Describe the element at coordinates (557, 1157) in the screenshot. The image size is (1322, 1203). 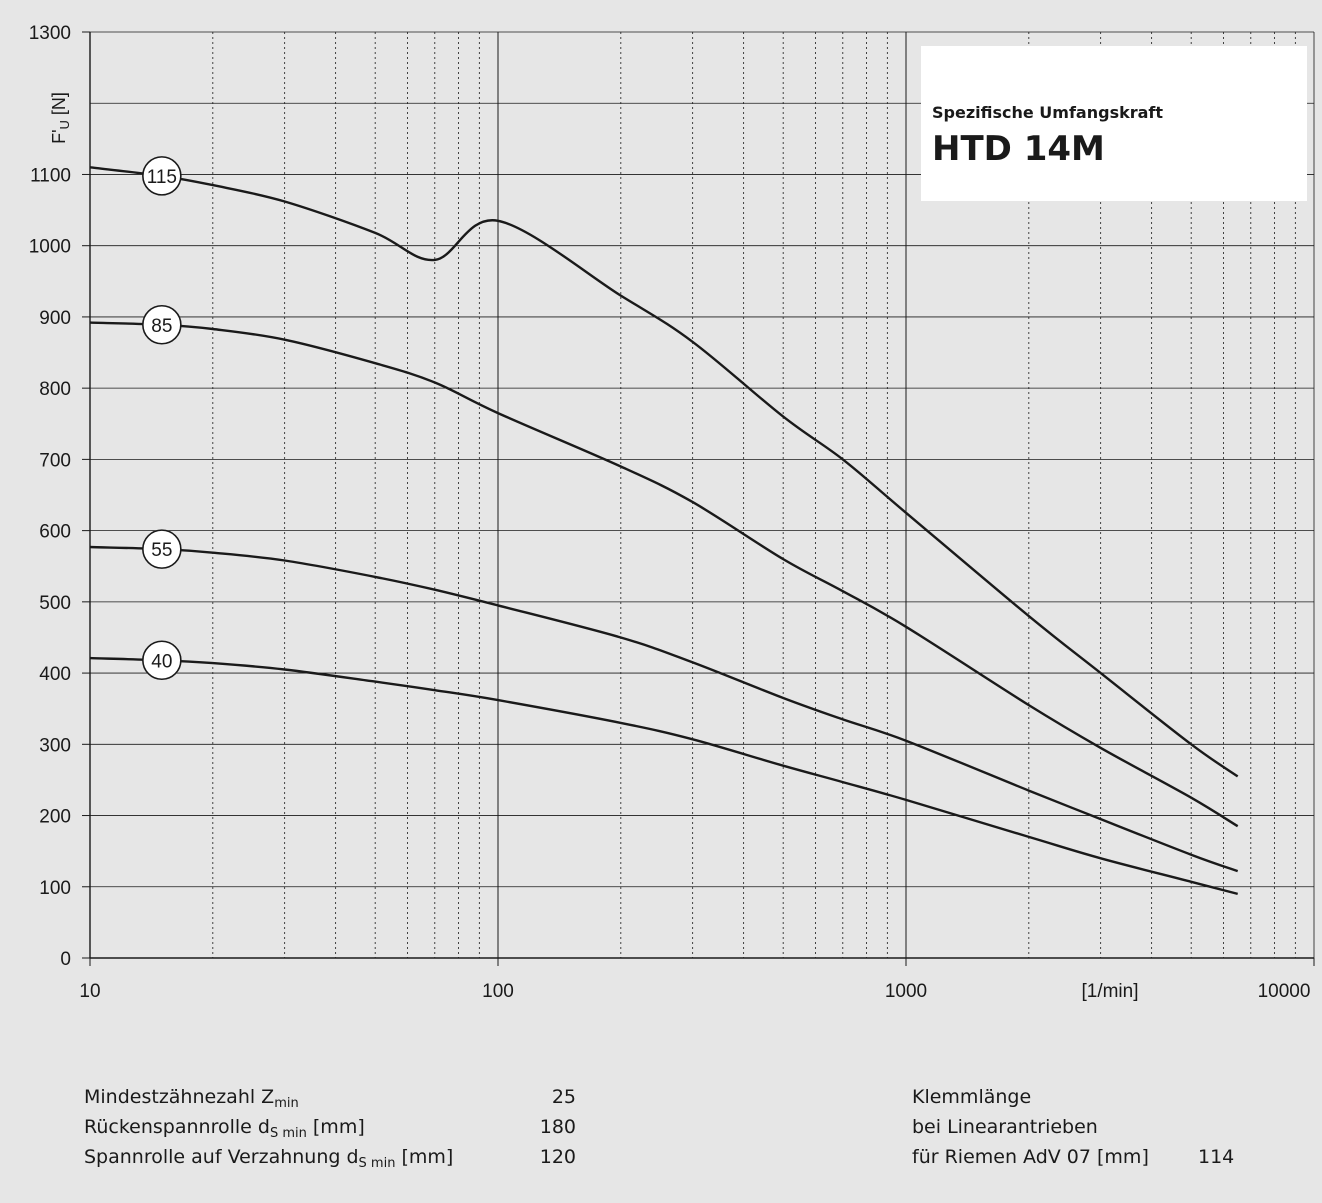
I see `spec-value: 120` at that location.